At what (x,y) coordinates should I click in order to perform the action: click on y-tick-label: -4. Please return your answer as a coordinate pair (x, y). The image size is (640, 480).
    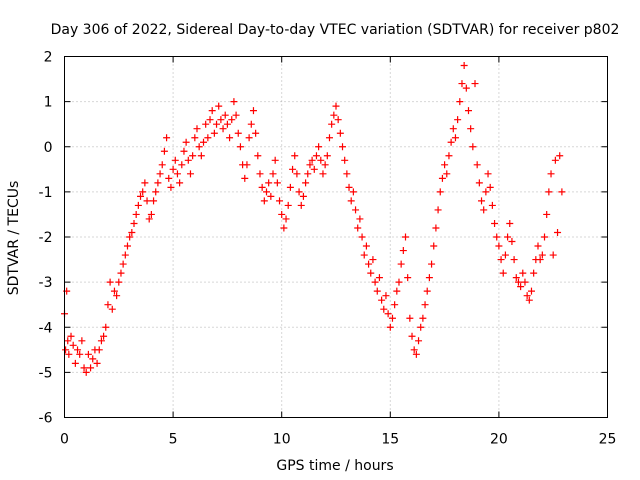
    Looking at the image, I should click on (46, 328).